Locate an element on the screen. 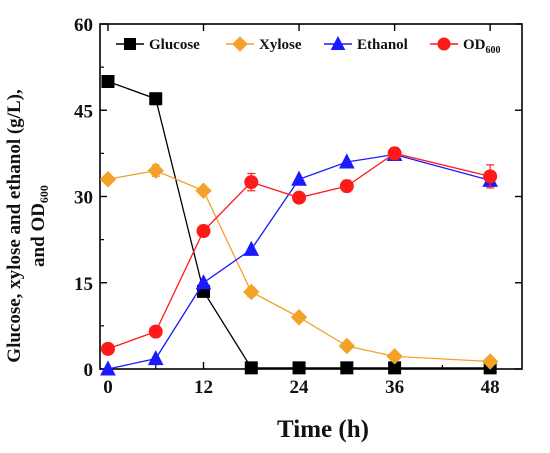  legend-label-sub: 600 is located at coordinates (493, 50).